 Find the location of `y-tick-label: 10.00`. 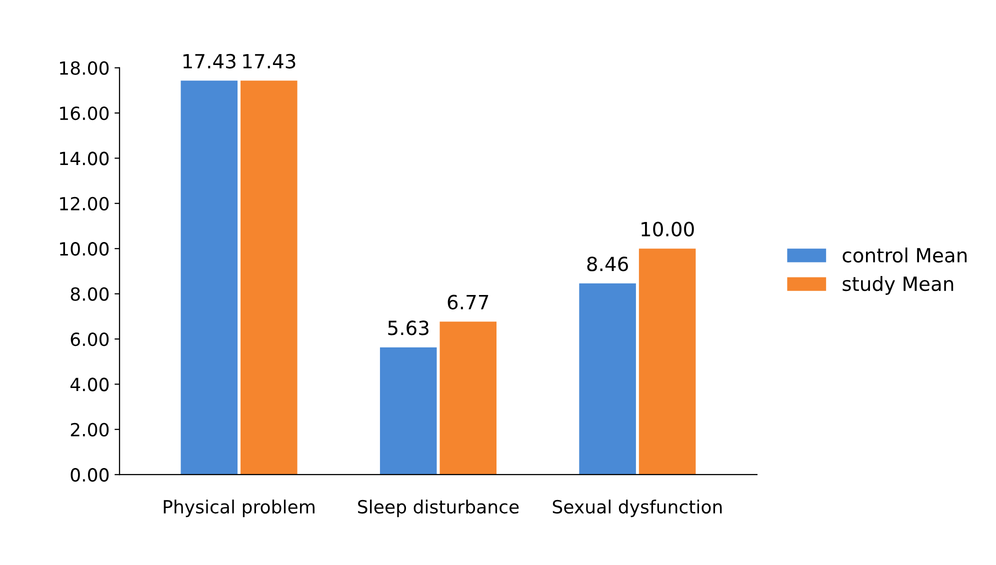

y-tick-label: 10.00 is located at coordinates (84, 249).